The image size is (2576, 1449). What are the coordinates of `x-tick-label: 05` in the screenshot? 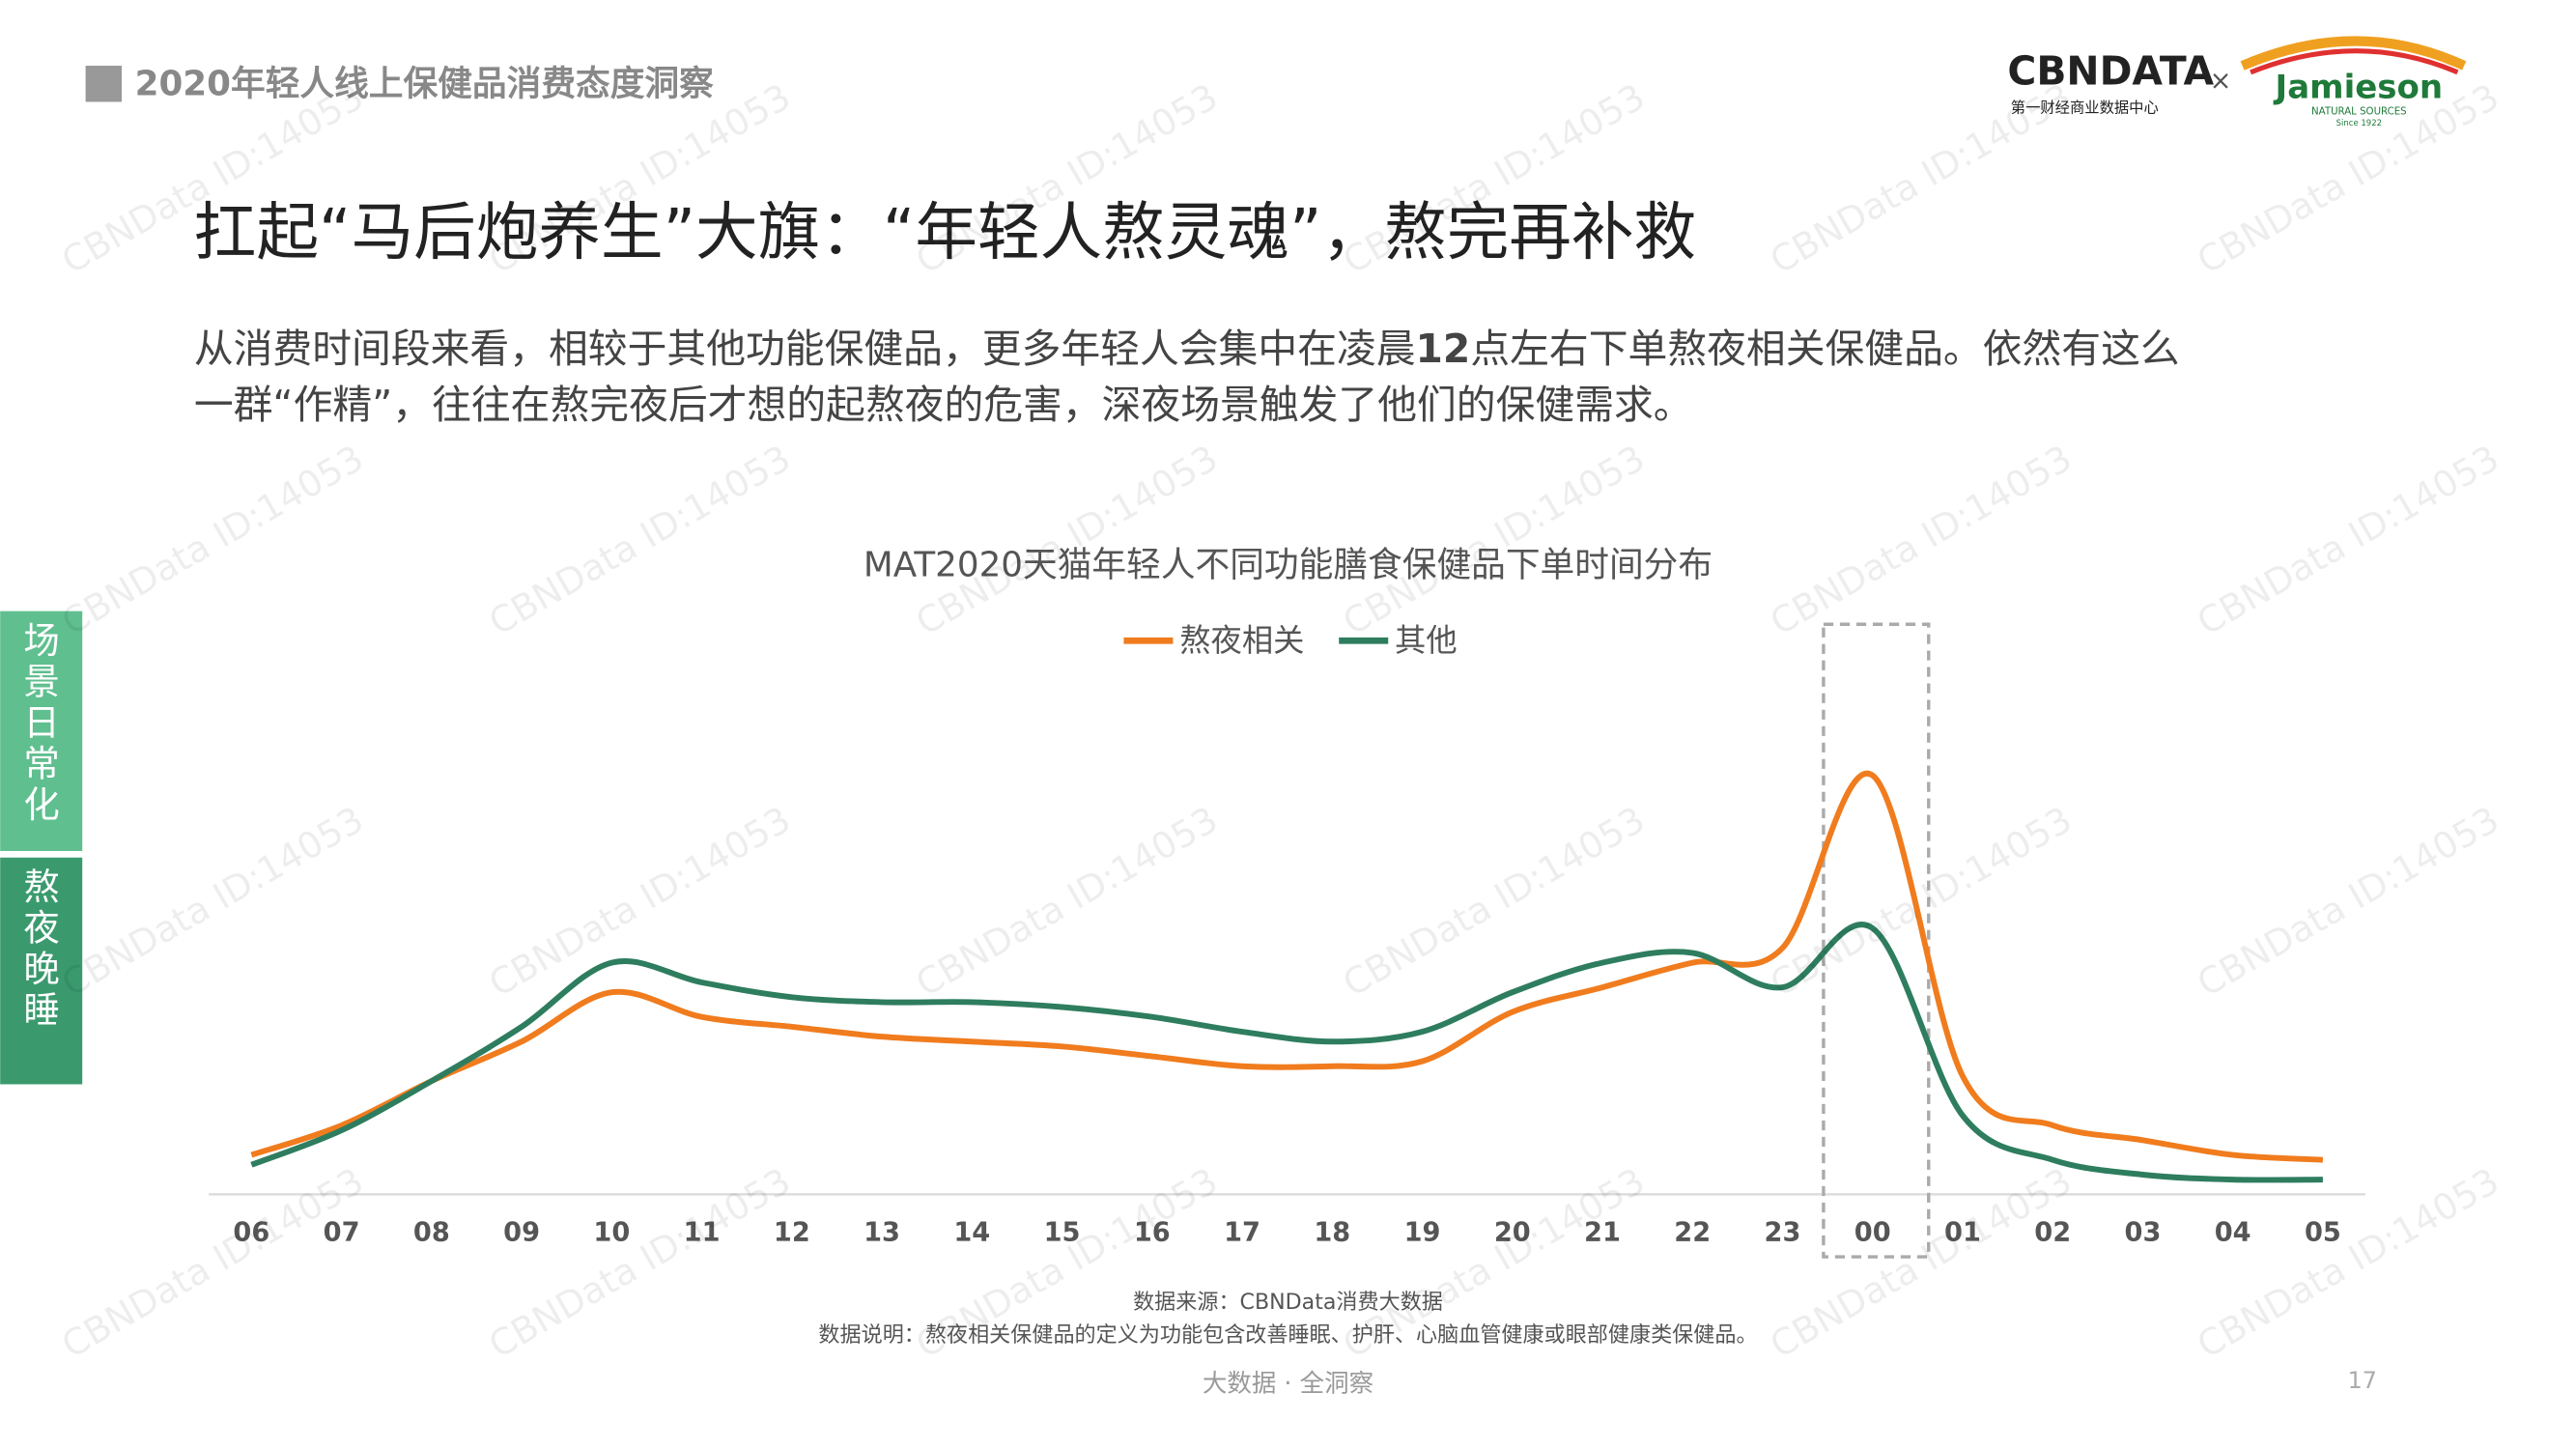 It's located at (2323, 1233).